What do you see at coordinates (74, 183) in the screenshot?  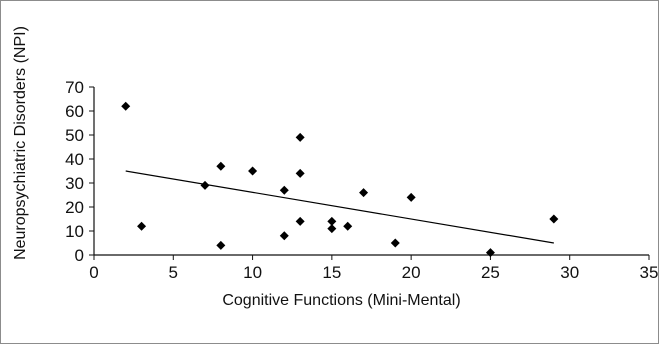 I see `y-tick-label: 30` at bounding box center [74, 183].